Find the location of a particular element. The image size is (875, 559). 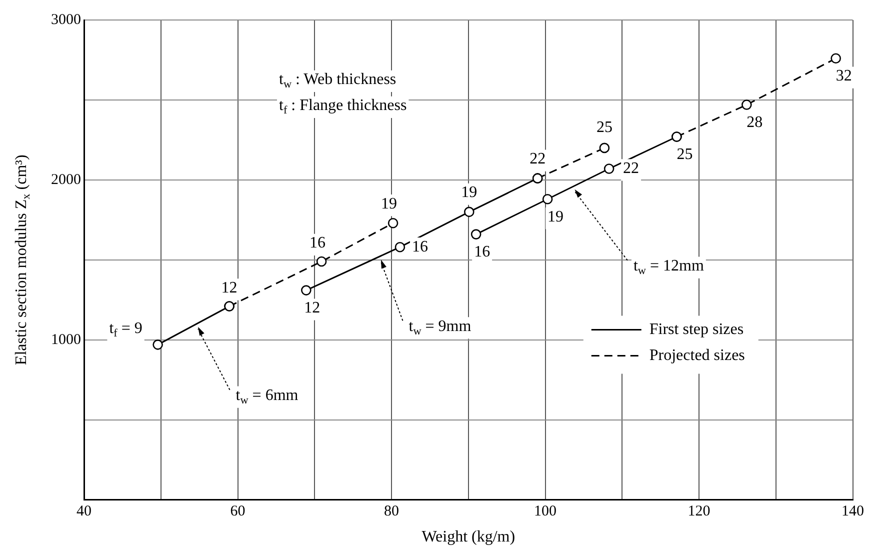

legend-label: First step sizes is located at coordinates (696, 329).